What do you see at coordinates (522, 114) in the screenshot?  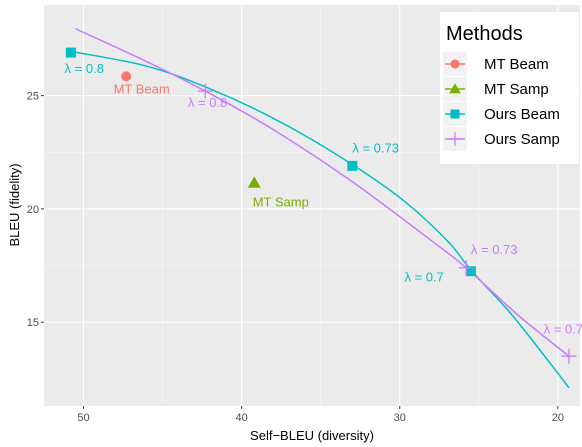 I see `legend-label: Ours Beam` at bounding box center [522, 114].